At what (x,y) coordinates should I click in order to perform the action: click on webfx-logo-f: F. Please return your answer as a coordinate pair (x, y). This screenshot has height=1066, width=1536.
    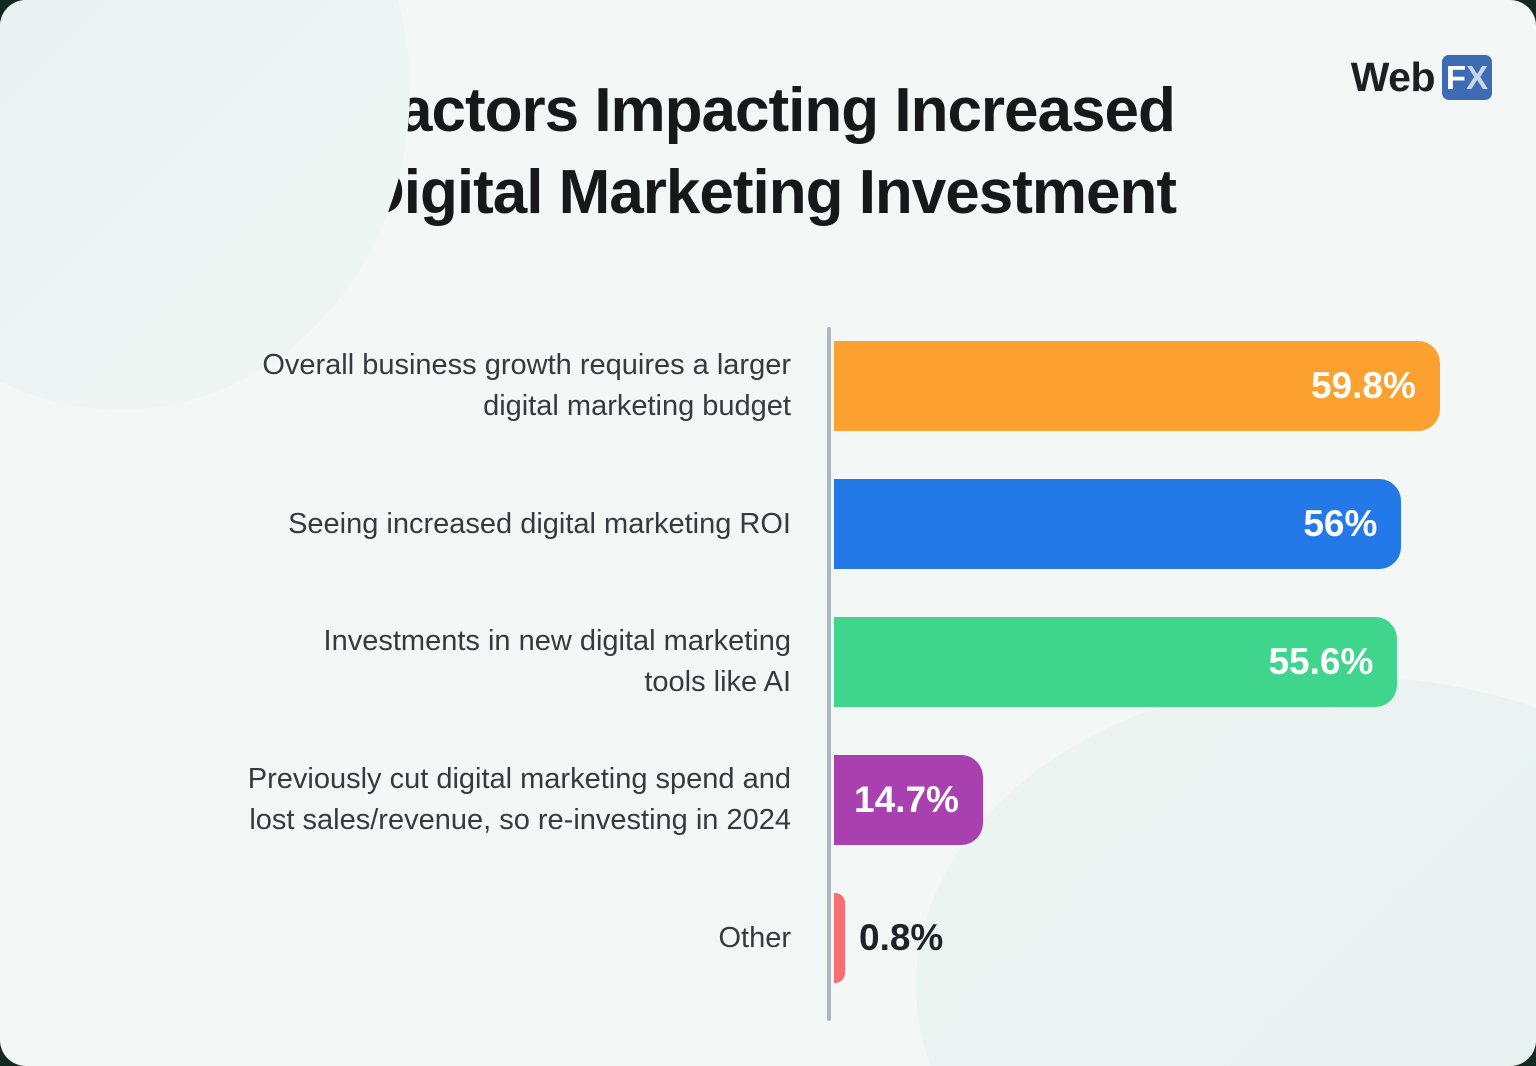
    Looking at the image, I should click on (1456, 77).